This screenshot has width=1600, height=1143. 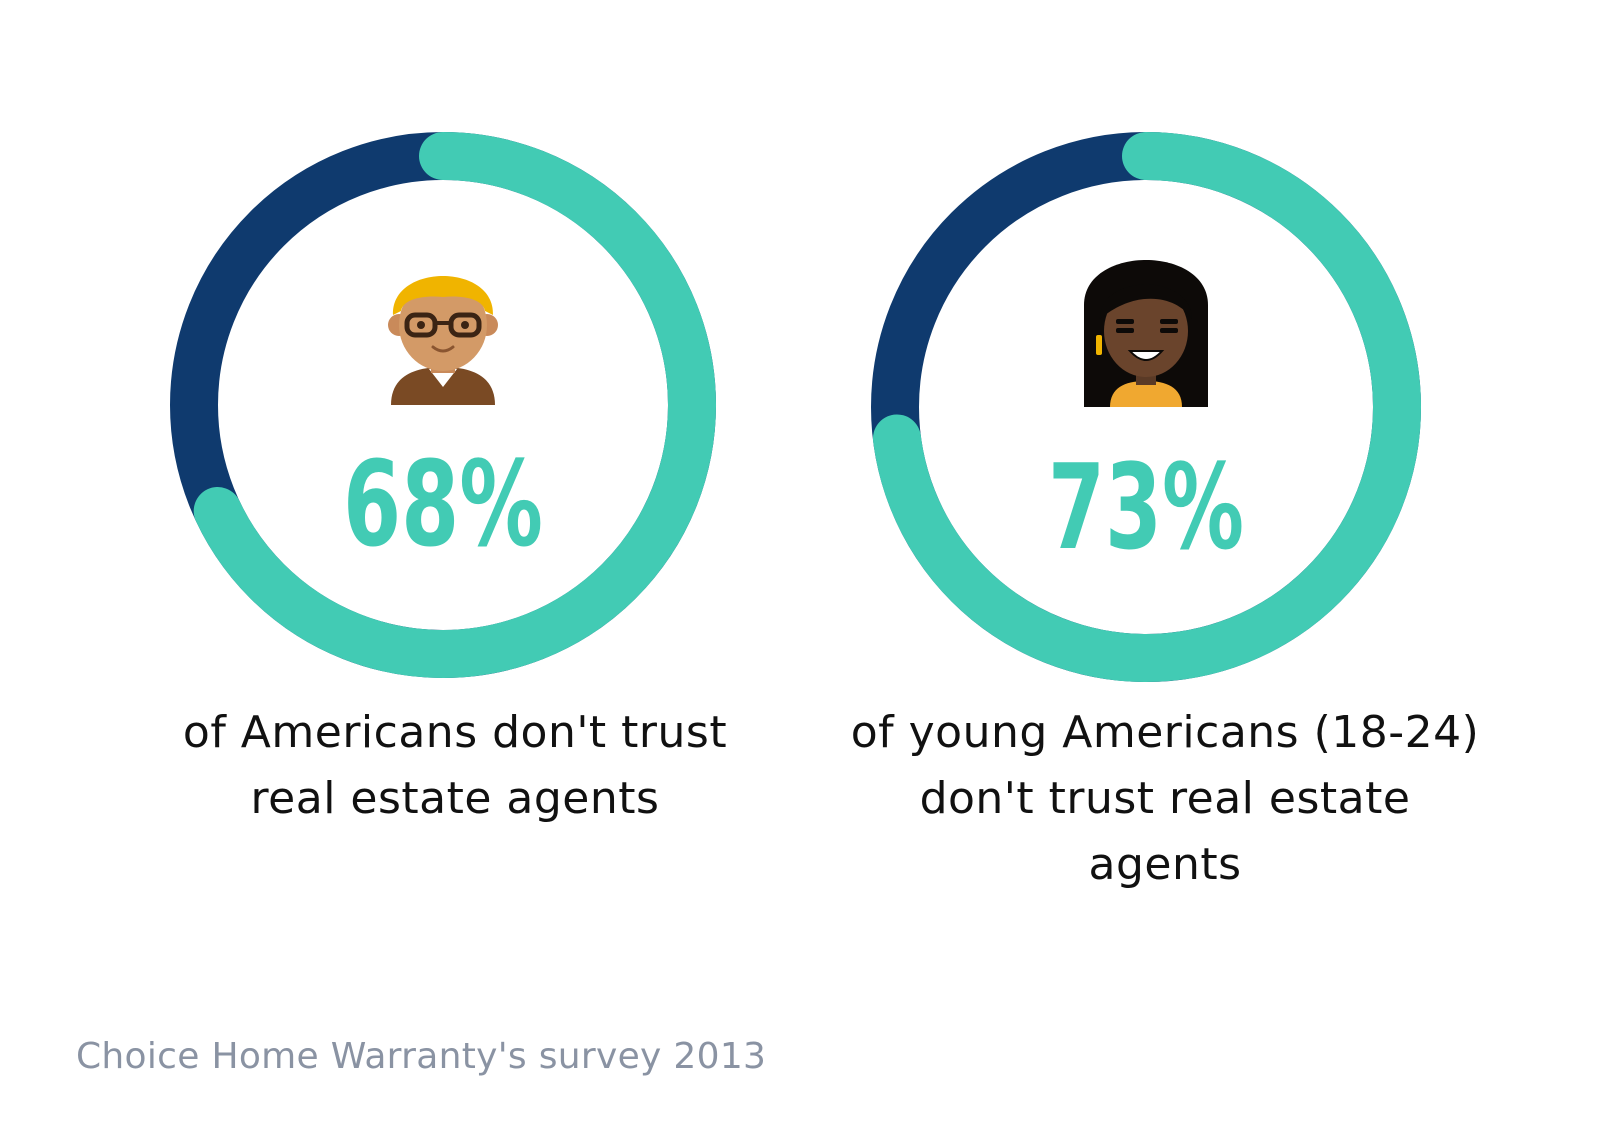 What do you see at coordinates (1165, 732) in the screenshot?
I see `caption-line: of young Americans (18-24)` at bounding box center [1165, 732].